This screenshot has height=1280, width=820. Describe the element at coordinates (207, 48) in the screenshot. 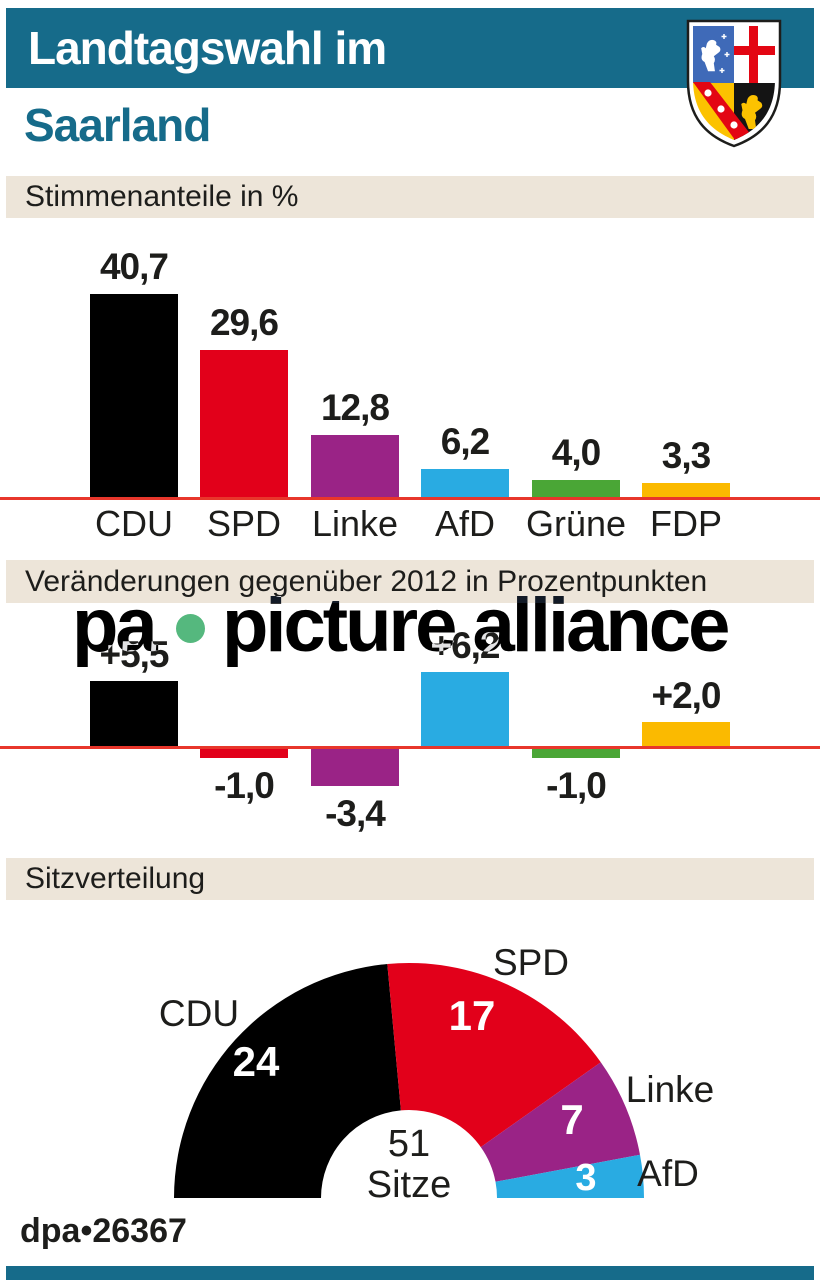

I see `page-title: Landtagswahl im` at that location.